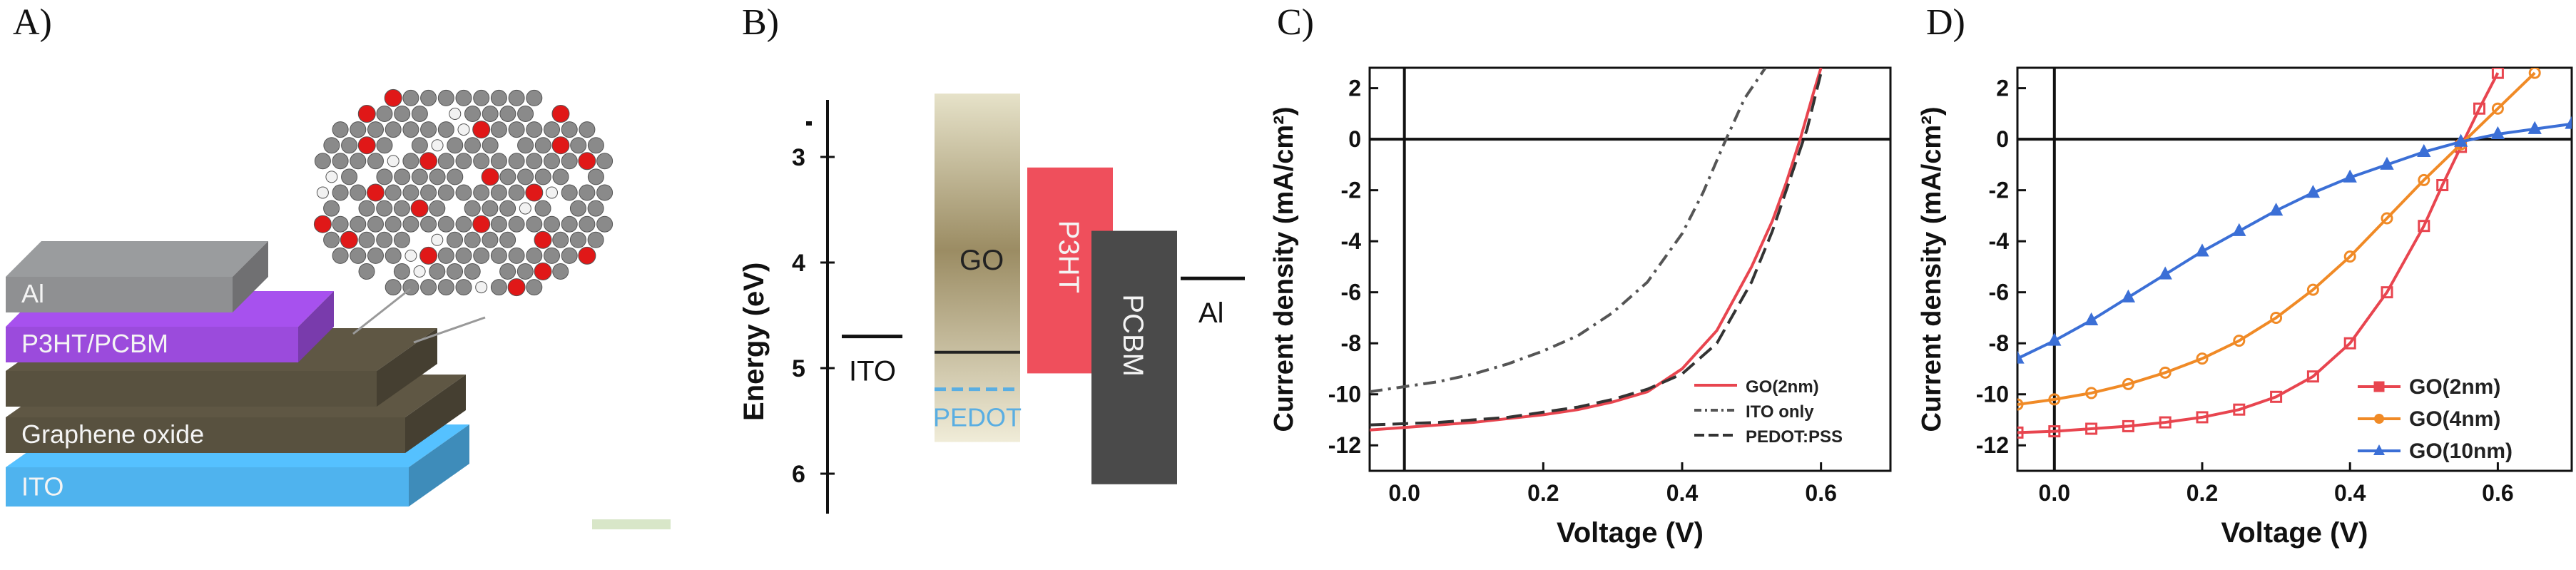  What do you see at coordinates (1932, 269) in the screenshot?
I see `y-axis-label: Current density (mA/cm²)` at bounding box center [1932, 269].